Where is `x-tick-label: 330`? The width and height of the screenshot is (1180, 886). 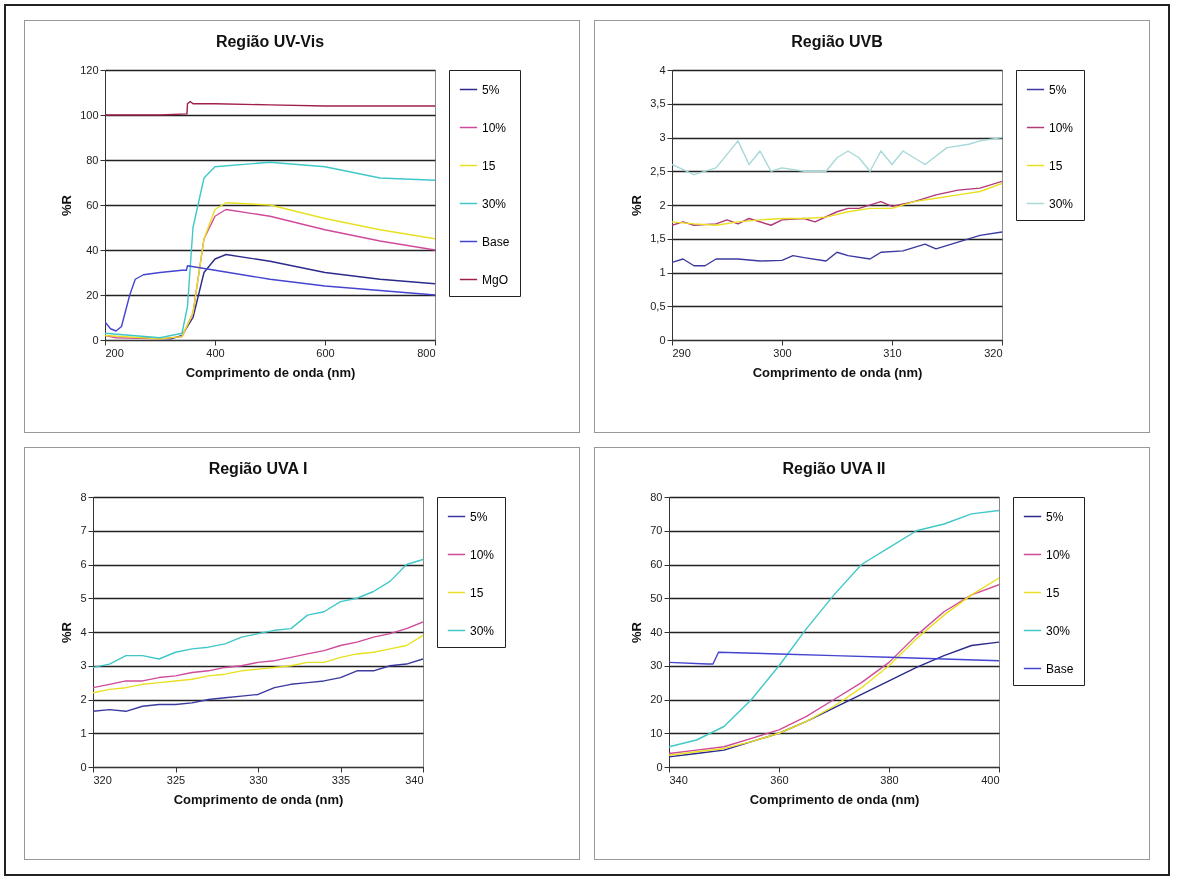 x-tick-label: 330 is located at coordinates (258, 779).